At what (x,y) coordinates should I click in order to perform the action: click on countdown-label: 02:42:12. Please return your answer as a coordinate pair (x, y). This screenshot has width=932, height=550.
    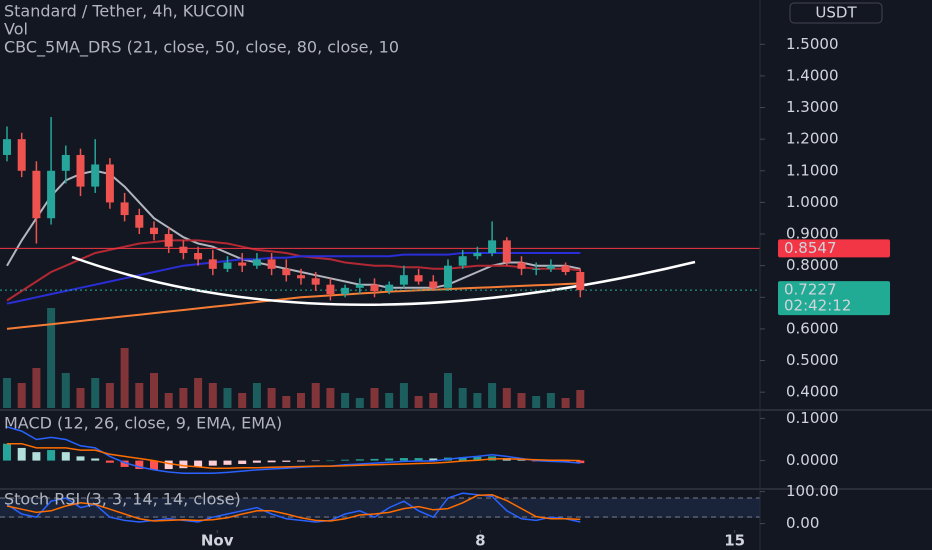
    Looking at the image, I should click on (817, 306).